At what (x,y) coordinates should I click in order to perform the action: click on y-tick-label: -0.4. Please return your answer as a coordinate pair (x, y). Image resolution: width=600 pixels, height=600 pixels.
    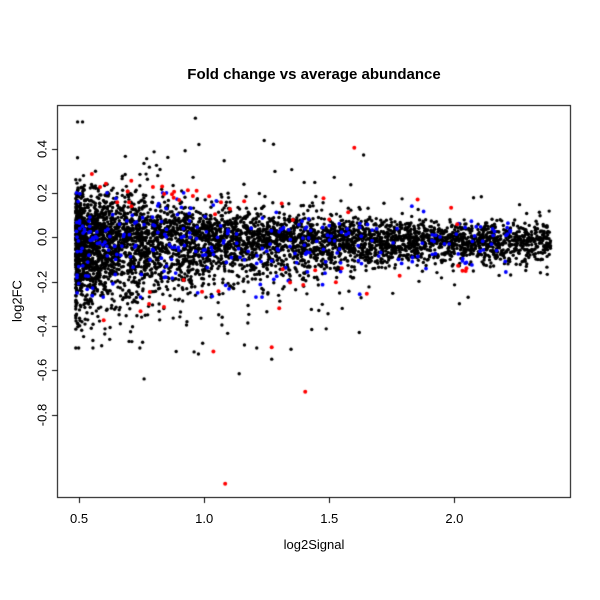
    Looking at the image, I should click on (42, 326).